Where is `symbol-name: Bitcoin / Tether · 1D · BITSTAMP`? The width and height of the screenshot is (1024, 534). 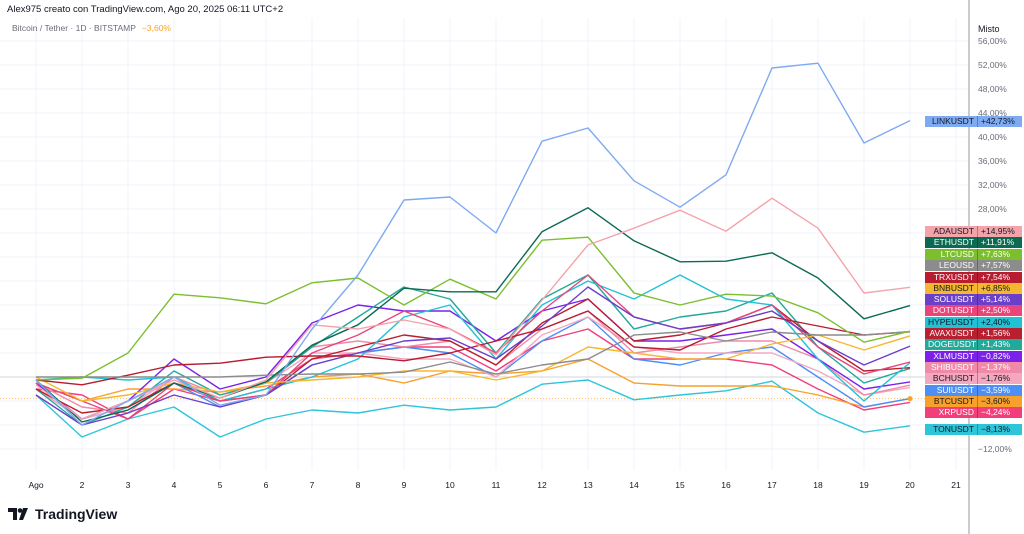
symbol-name: Bitcoin / Tether · 1D · BITSTAMP is located at coordinates (74, 28).